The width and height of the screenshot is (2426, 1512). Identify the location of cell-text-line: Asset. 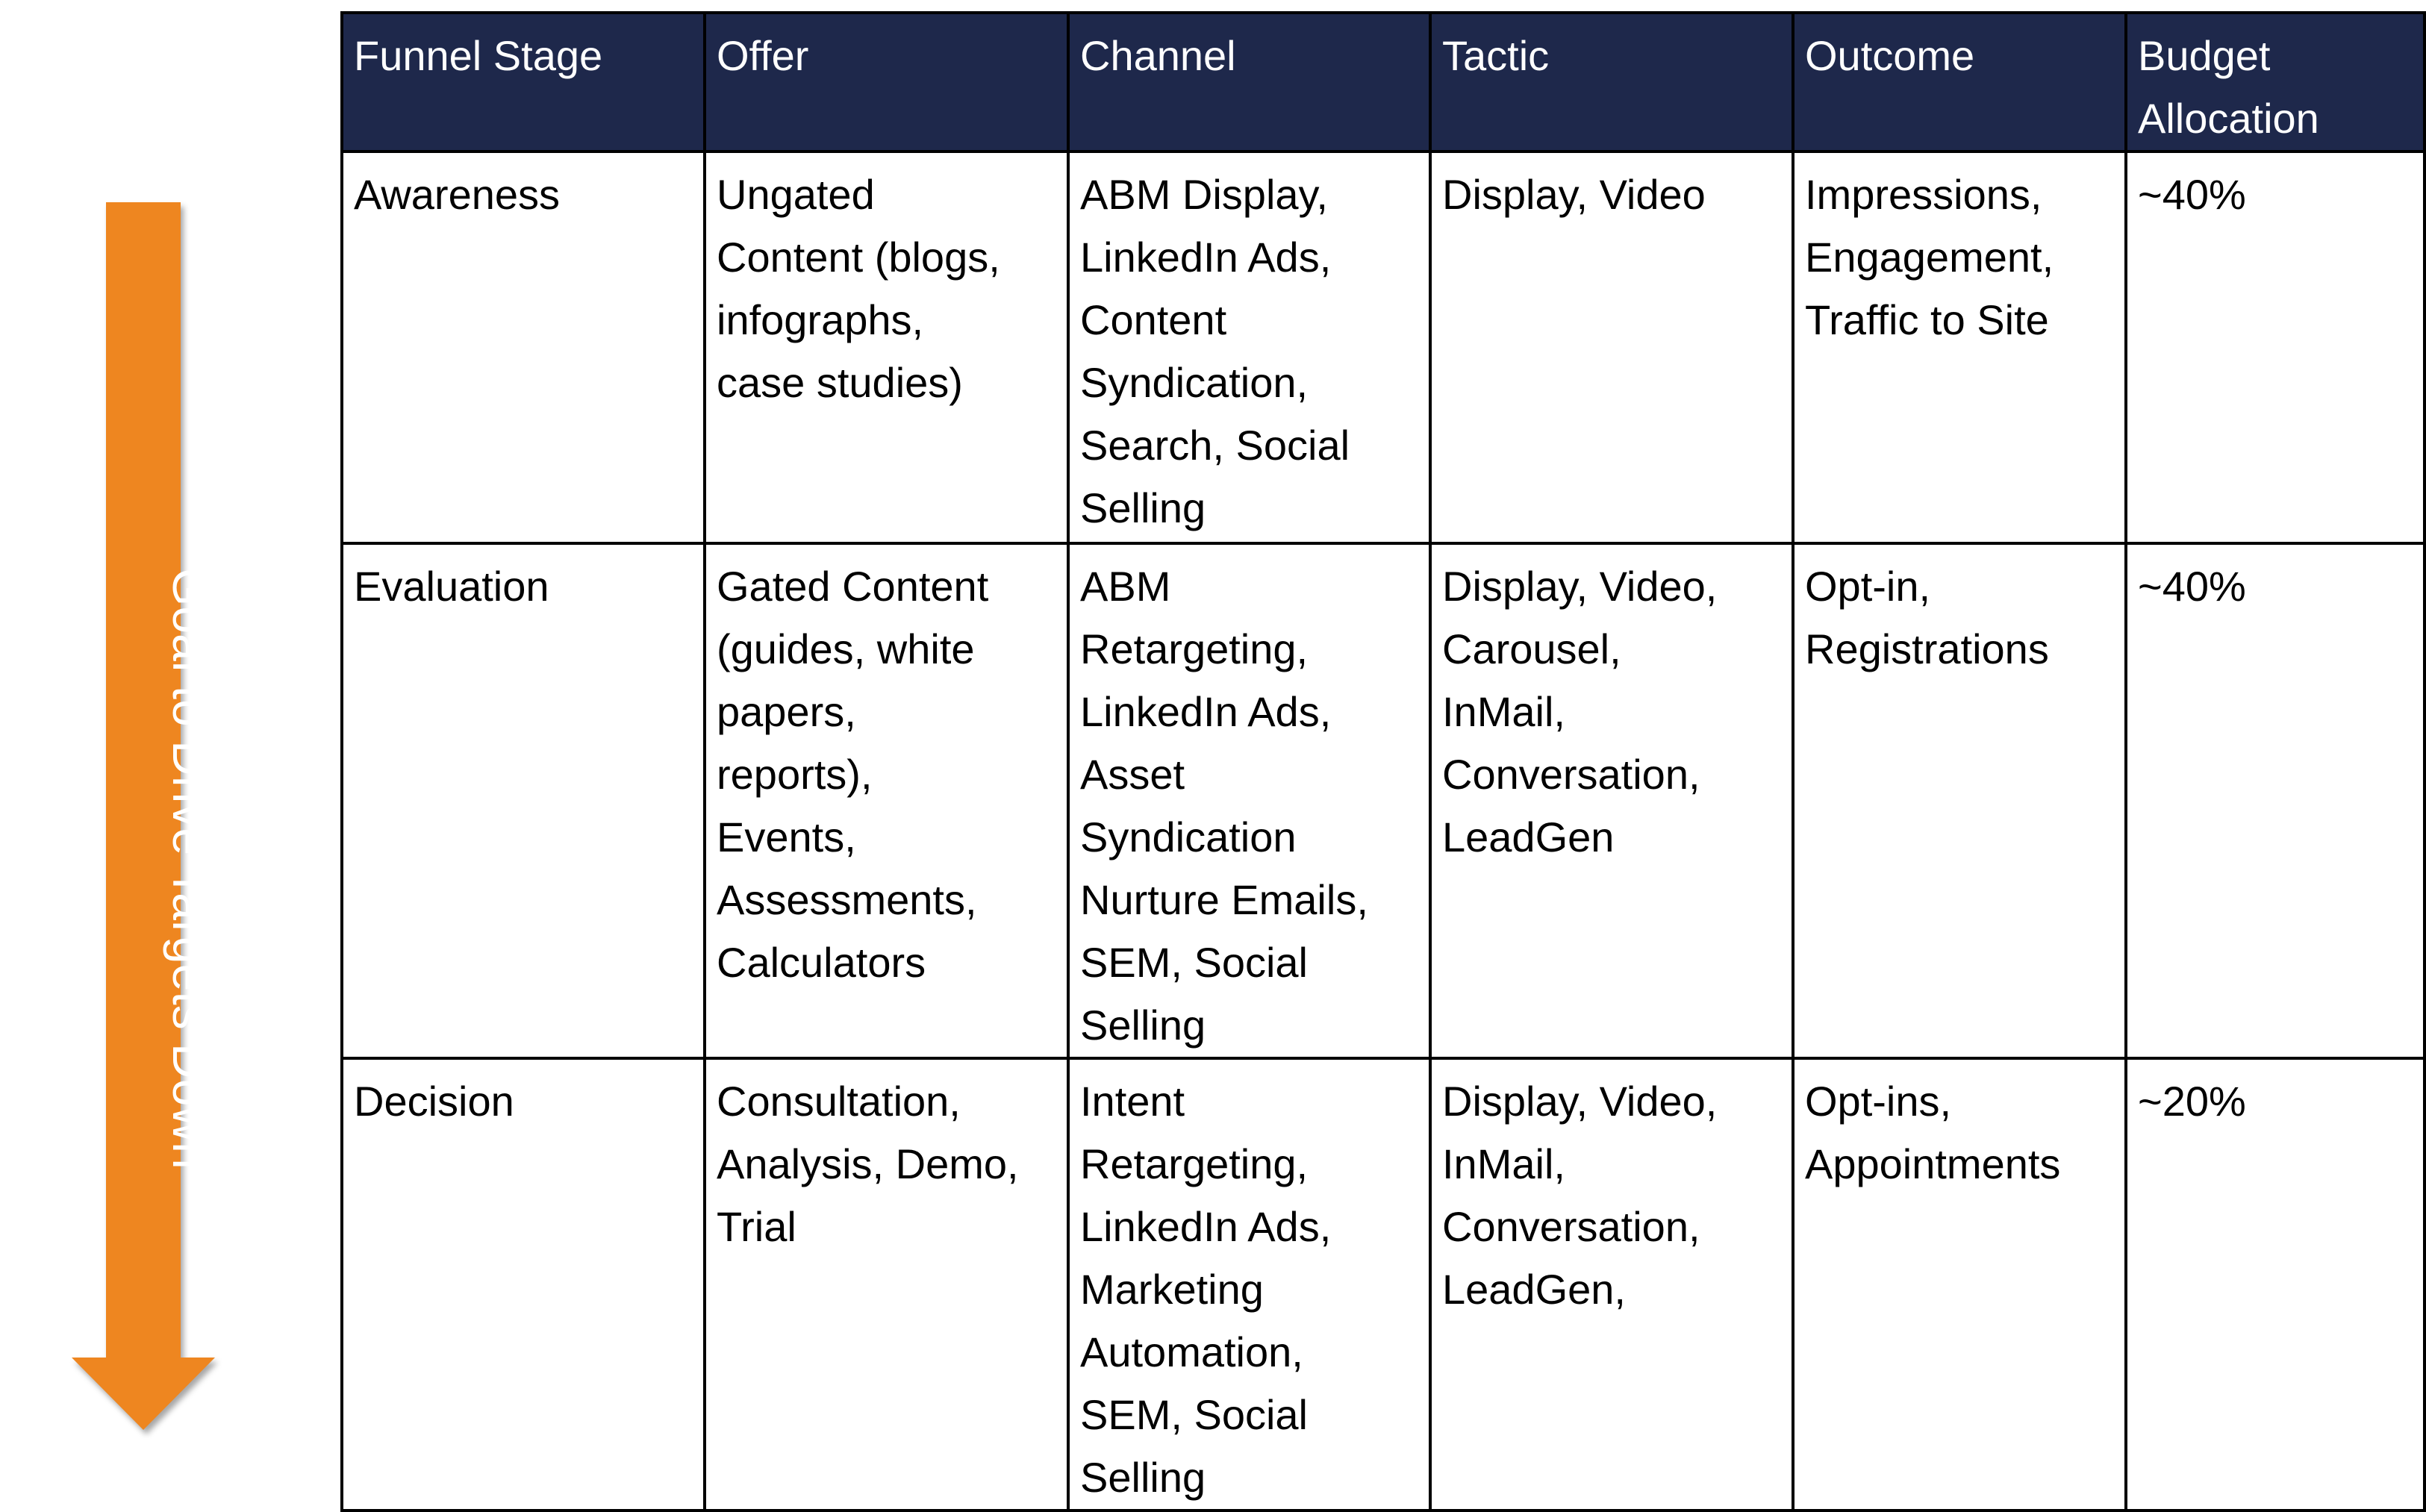
(1132, 774).